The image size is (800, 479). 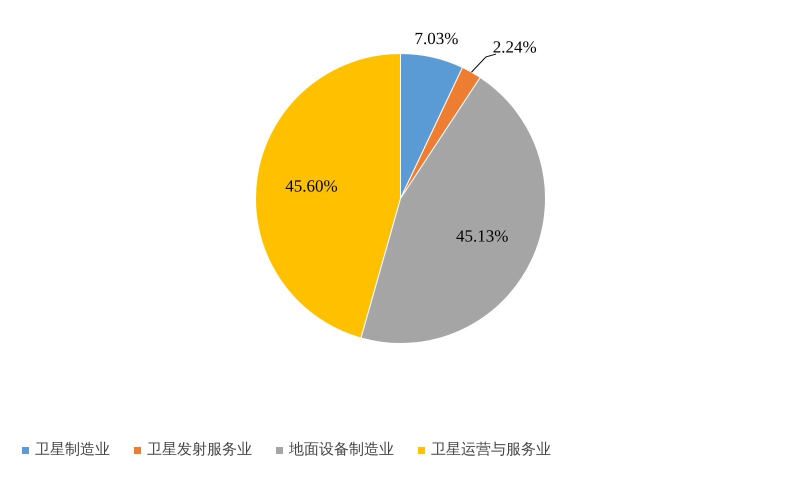 I want to click on legend-label: 卫星制造业, so click(x=72, y=449).